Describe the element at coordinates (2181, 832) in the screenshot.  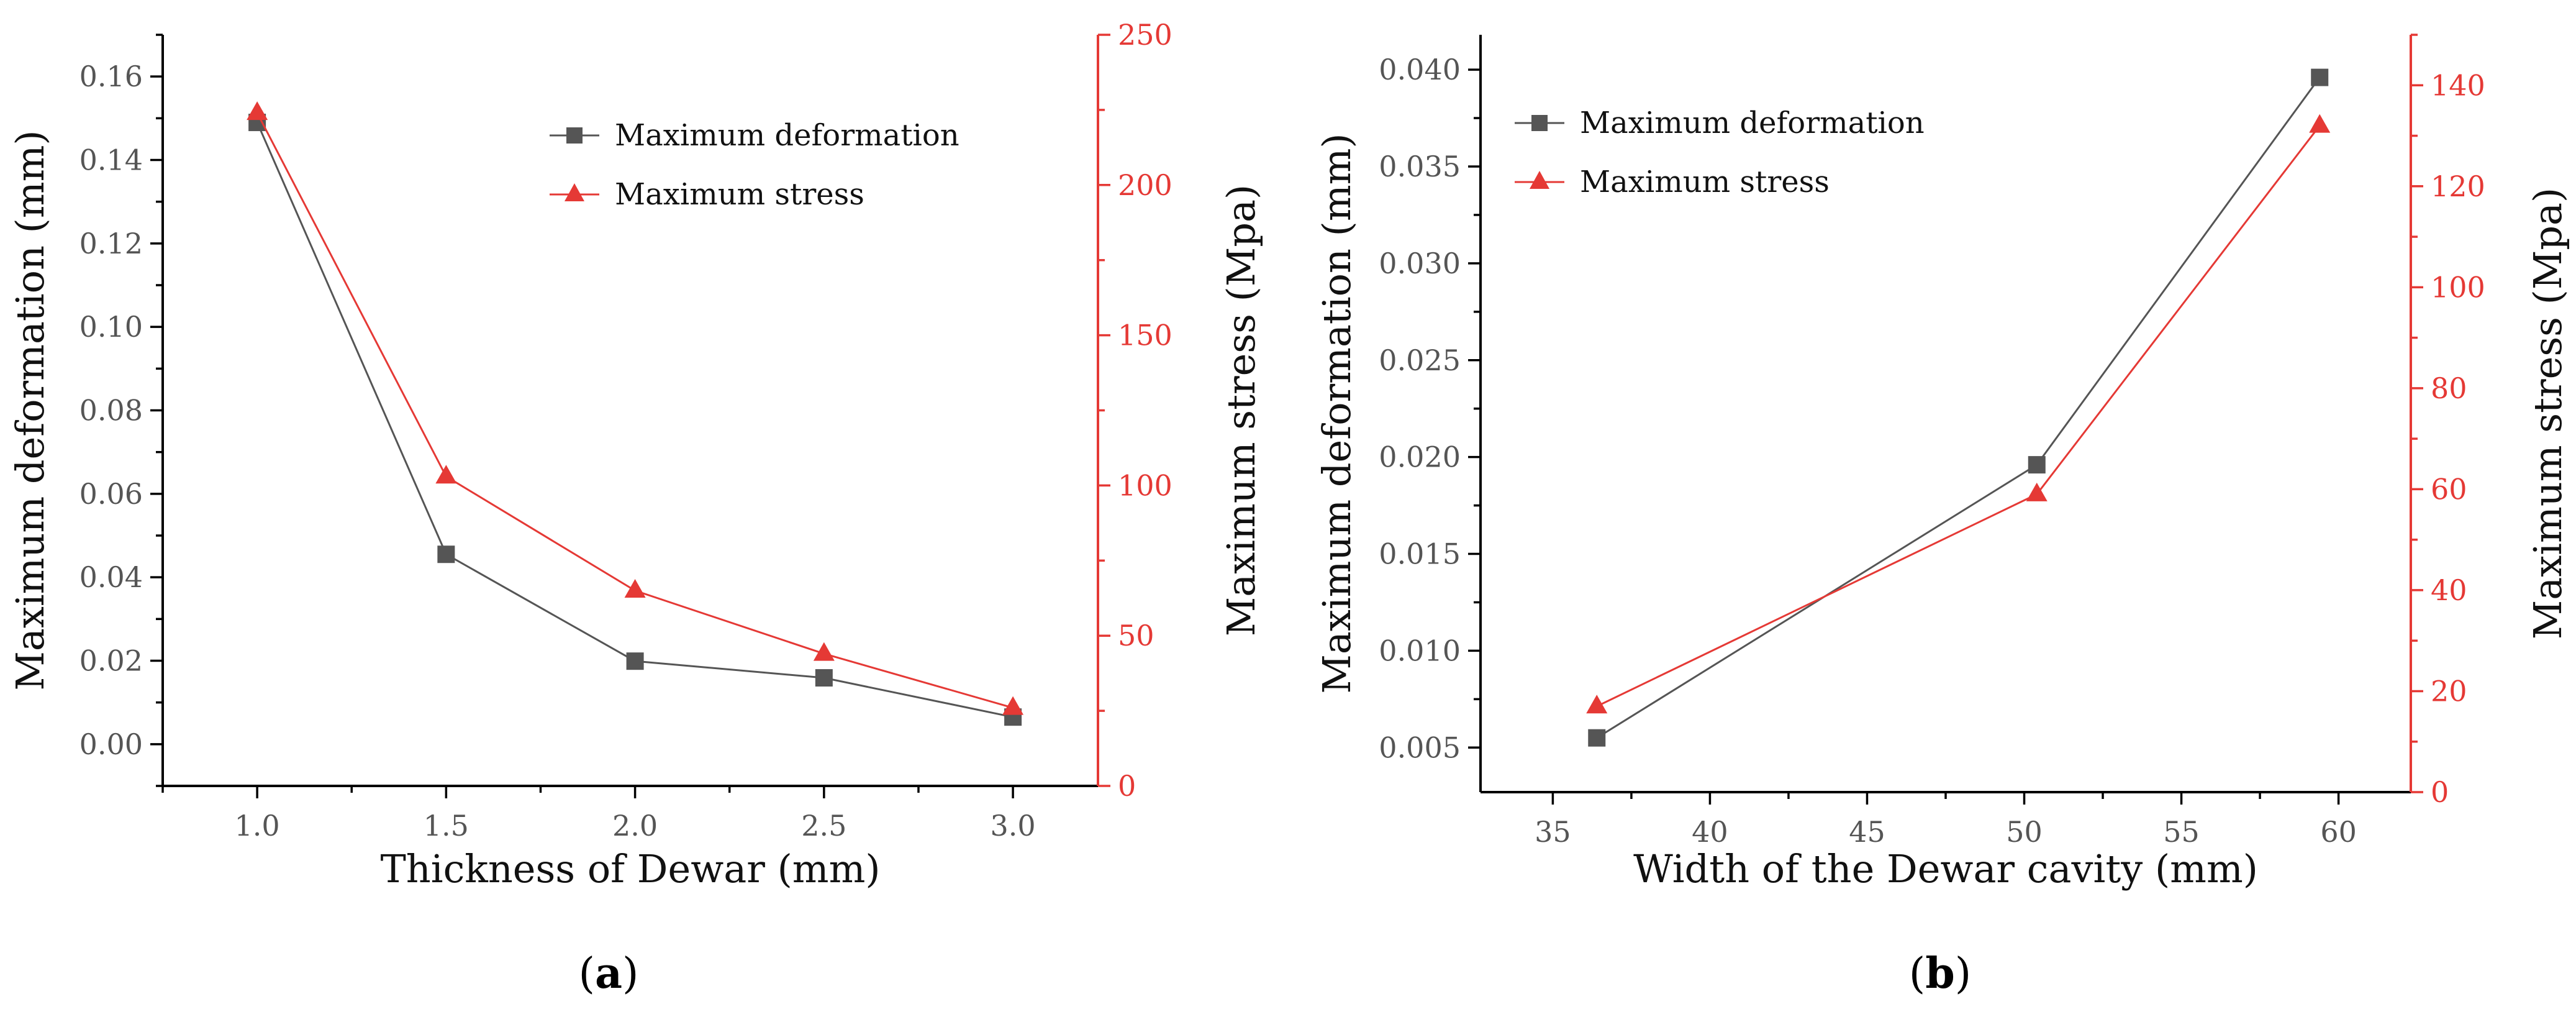
I see `x-tick-label: 55` at that location.